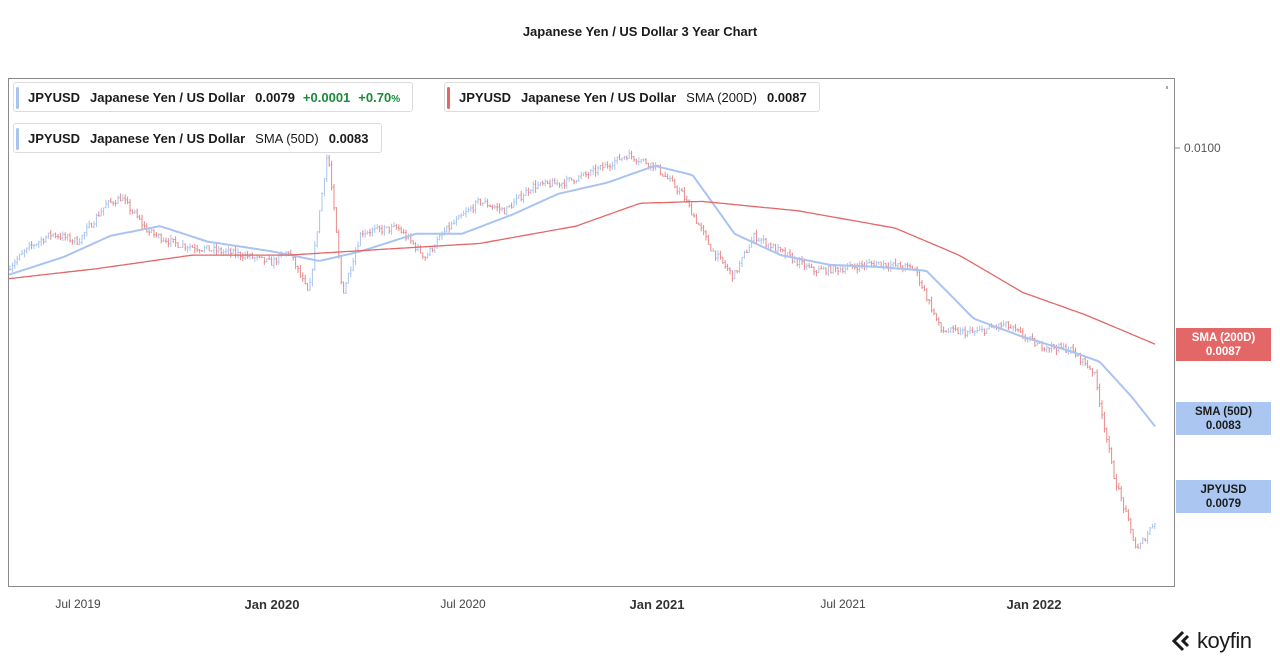  I want to click on legend-price-change: +0.0001, so click(326, 97).